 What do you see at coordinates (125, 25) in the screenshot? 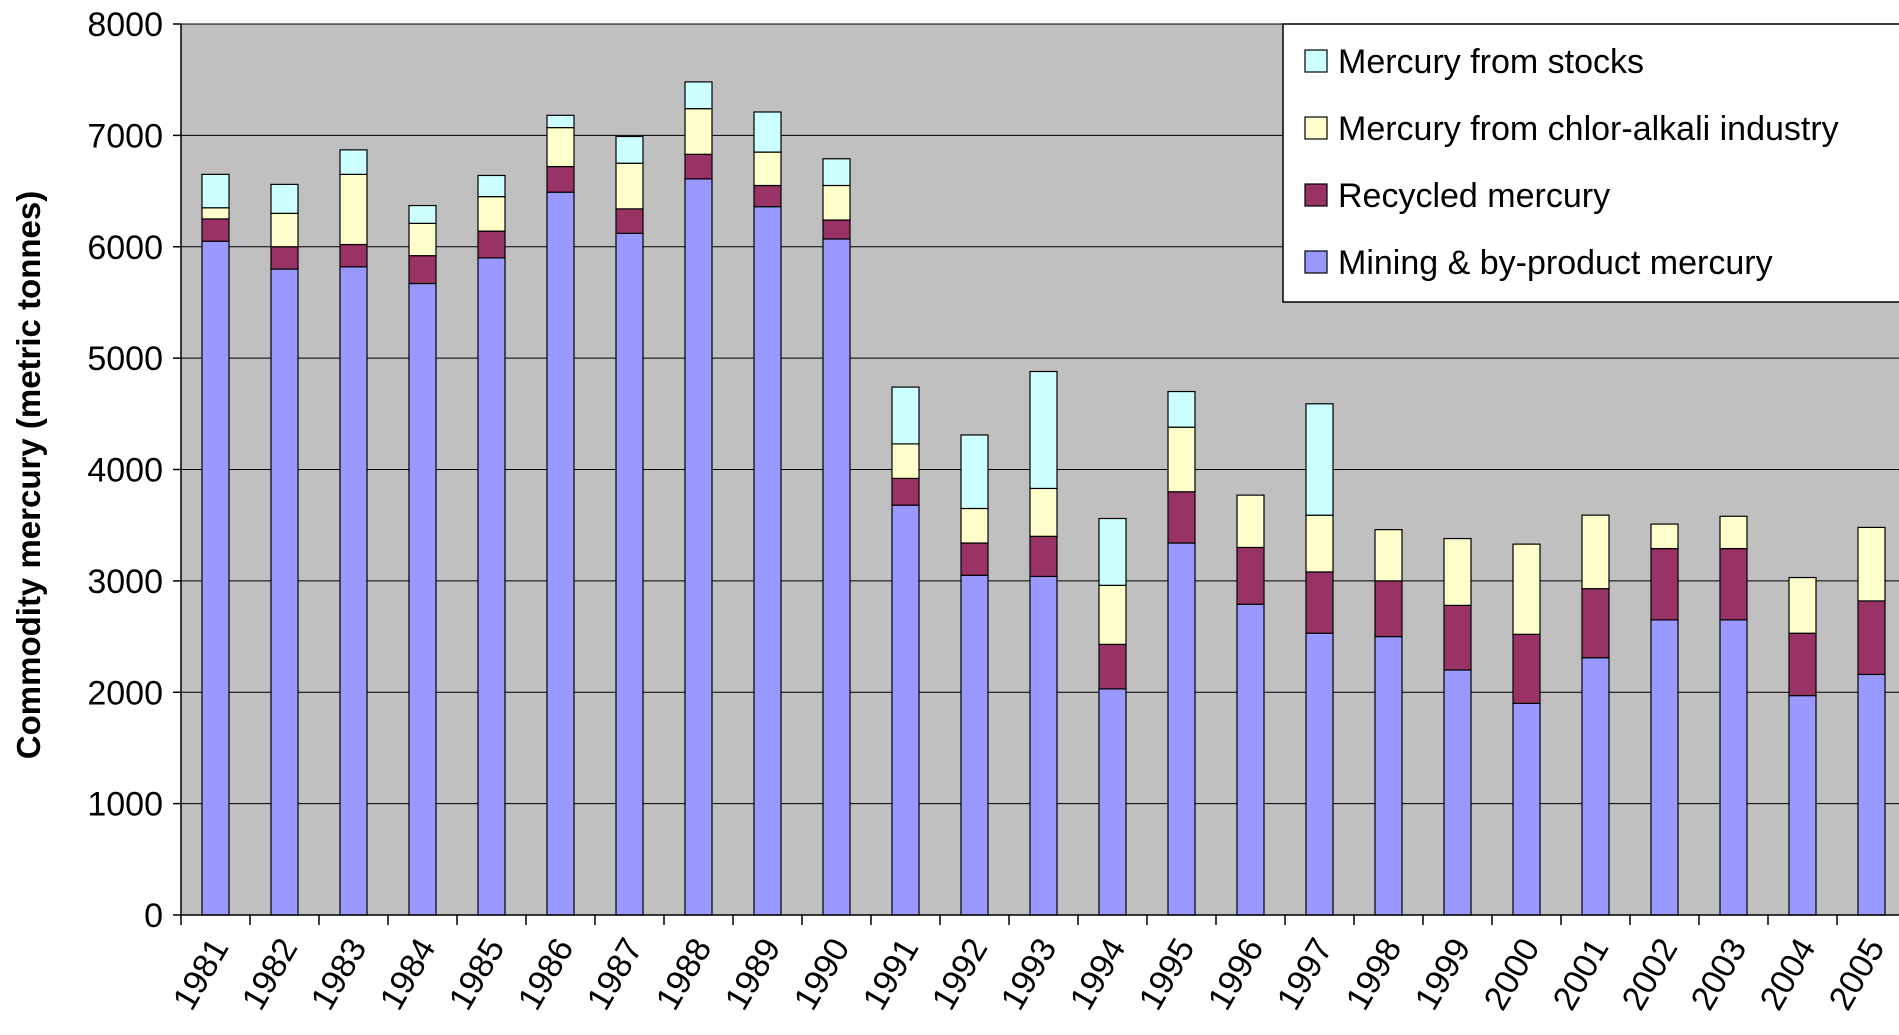
I see `y-tick-label: 8000` at bounding box center [125, 25].